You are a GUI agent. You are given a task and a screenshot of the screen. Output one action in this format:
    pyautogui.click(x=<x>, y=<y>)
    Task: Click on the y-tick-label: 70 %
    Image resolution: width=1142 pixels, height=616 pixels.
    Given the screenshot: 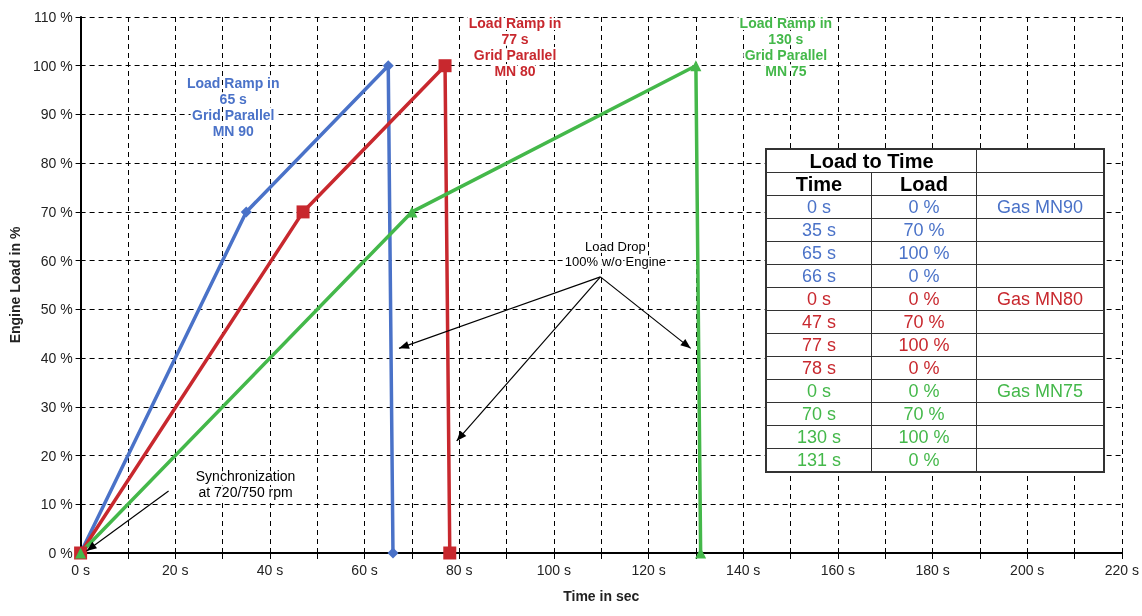 What is the action you would take?
    pyautogui.click(x=56, y=211)
    